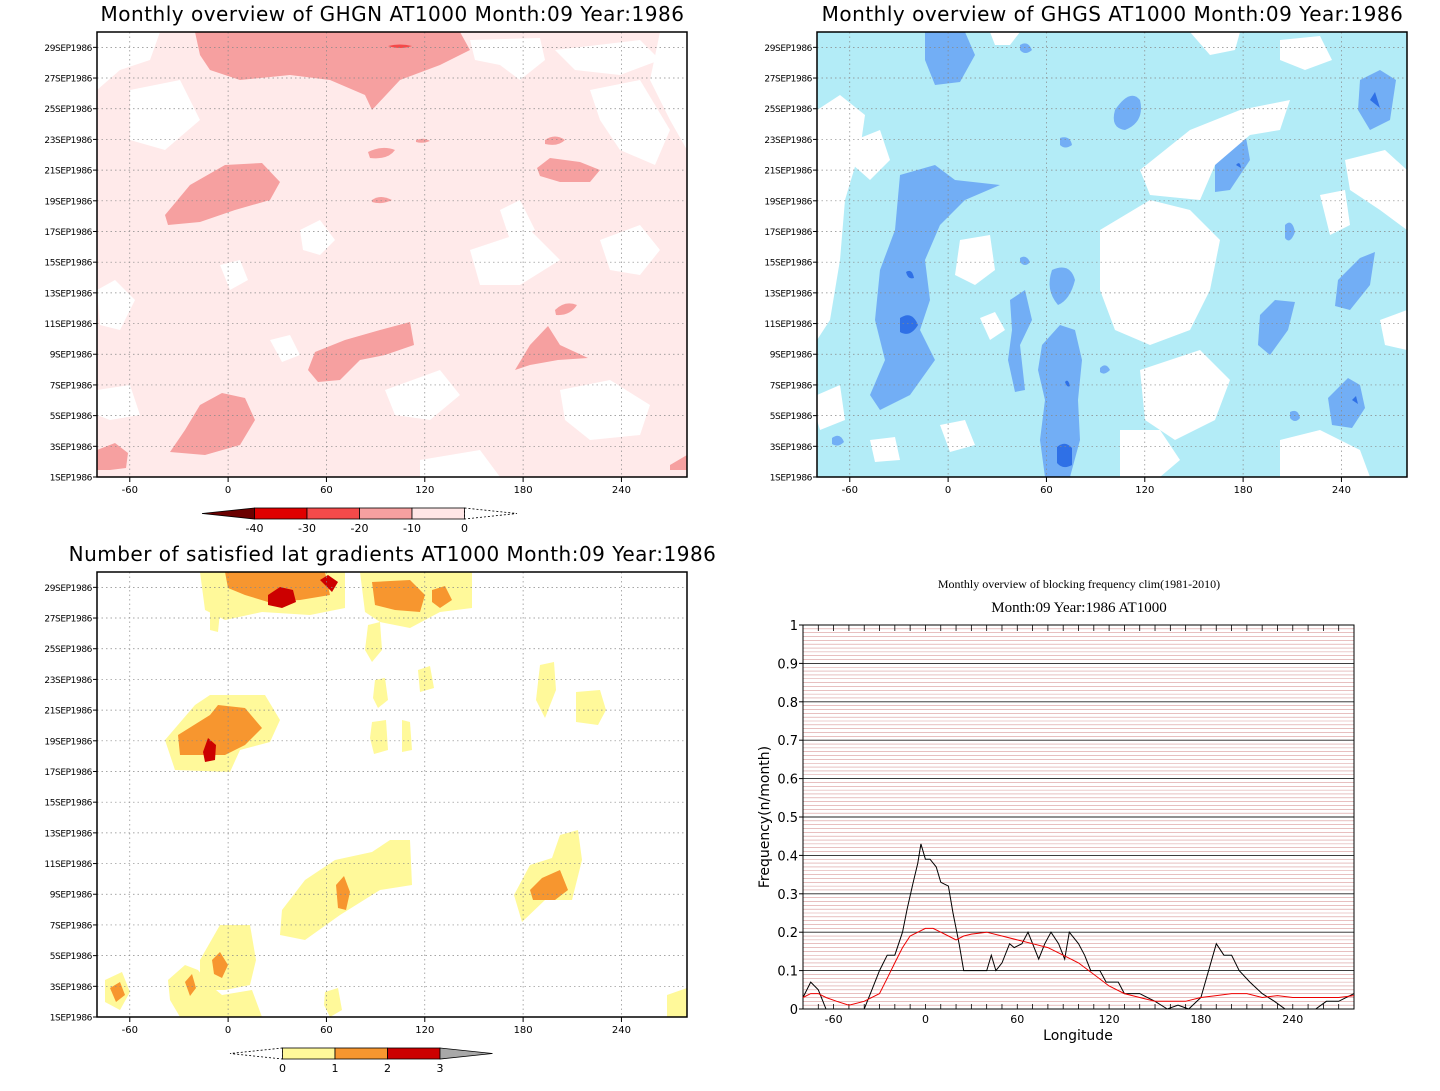 The height and width of the screenshot is (1091, 1440). I want to click on y-tick-label: 1SEP1986, so click(71, 1019).